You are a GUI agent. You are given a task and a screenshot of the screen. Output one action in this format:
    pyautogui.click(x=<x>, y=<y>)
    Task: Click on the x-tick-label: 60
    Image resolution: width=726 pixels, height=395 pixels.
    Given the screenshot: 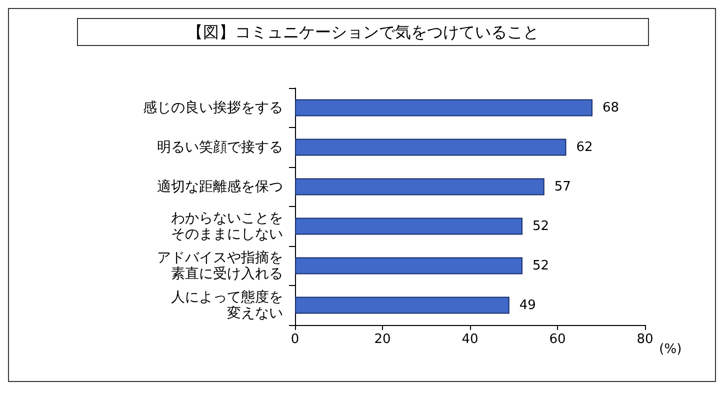 What is the action you would take?
    pyautogui.click(x=557, y=339)
    